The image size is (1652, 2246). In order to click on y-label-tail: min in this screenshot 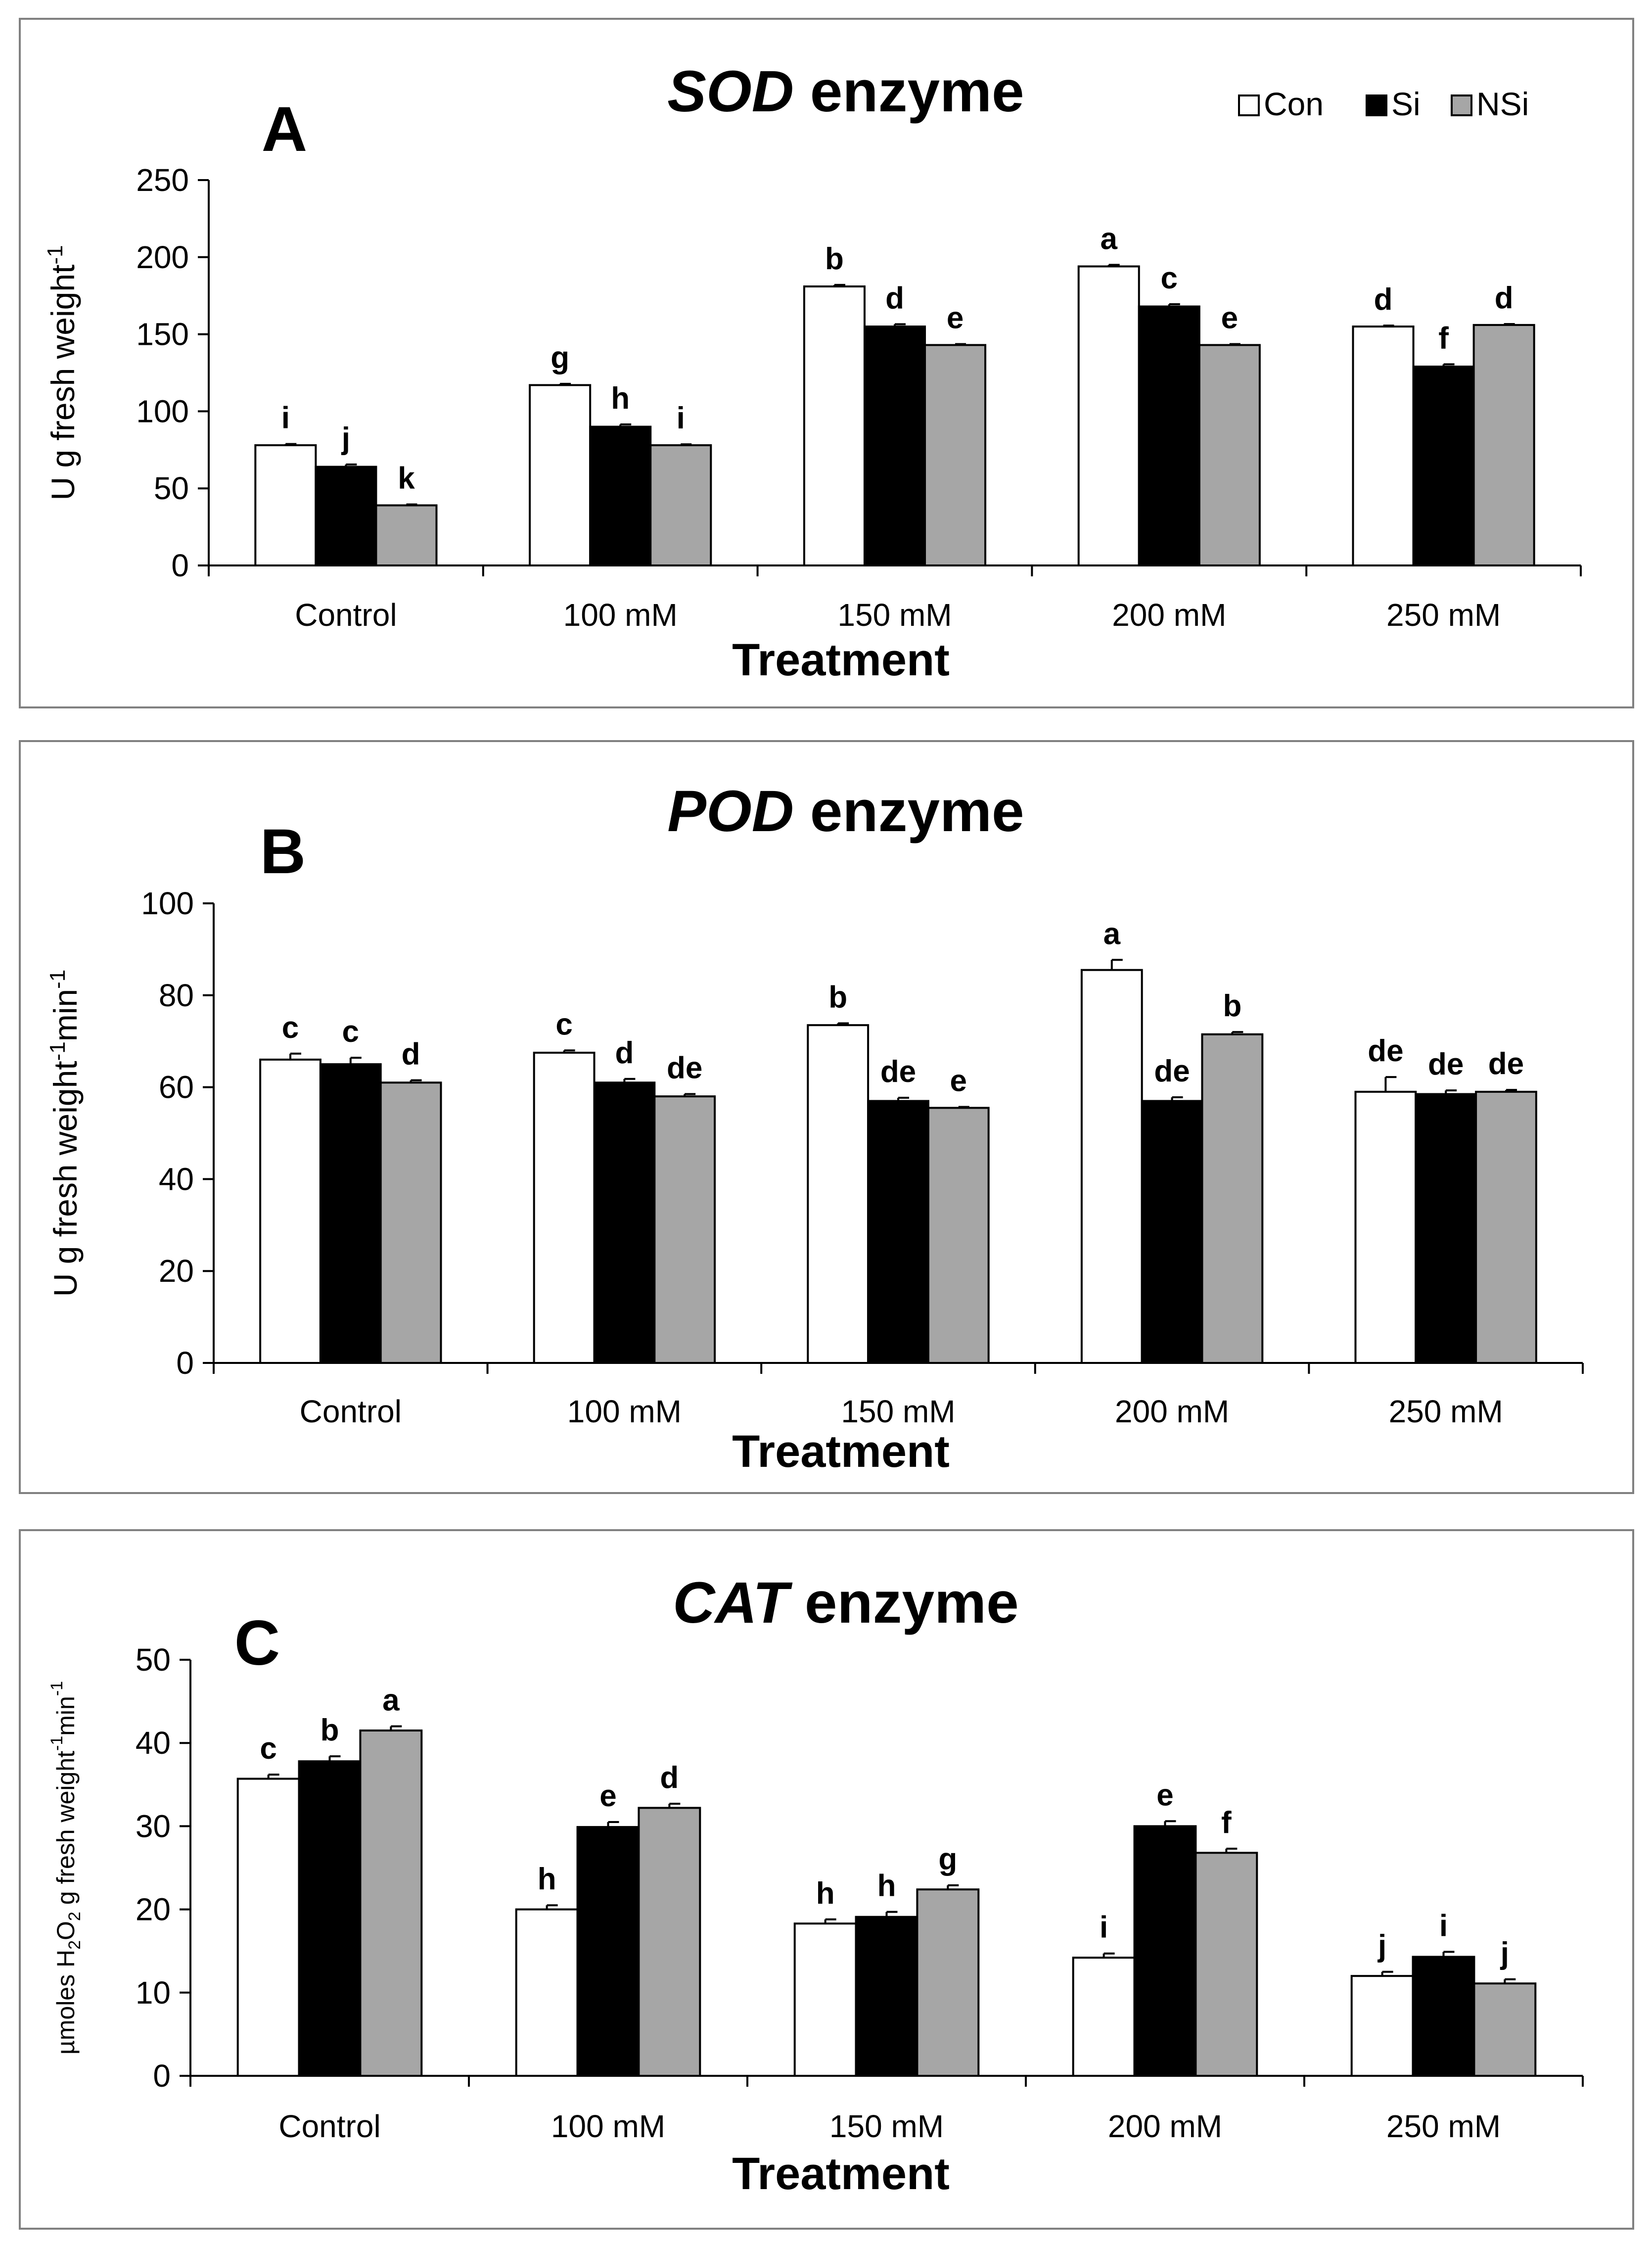, I will do `click(65, 1015)`.